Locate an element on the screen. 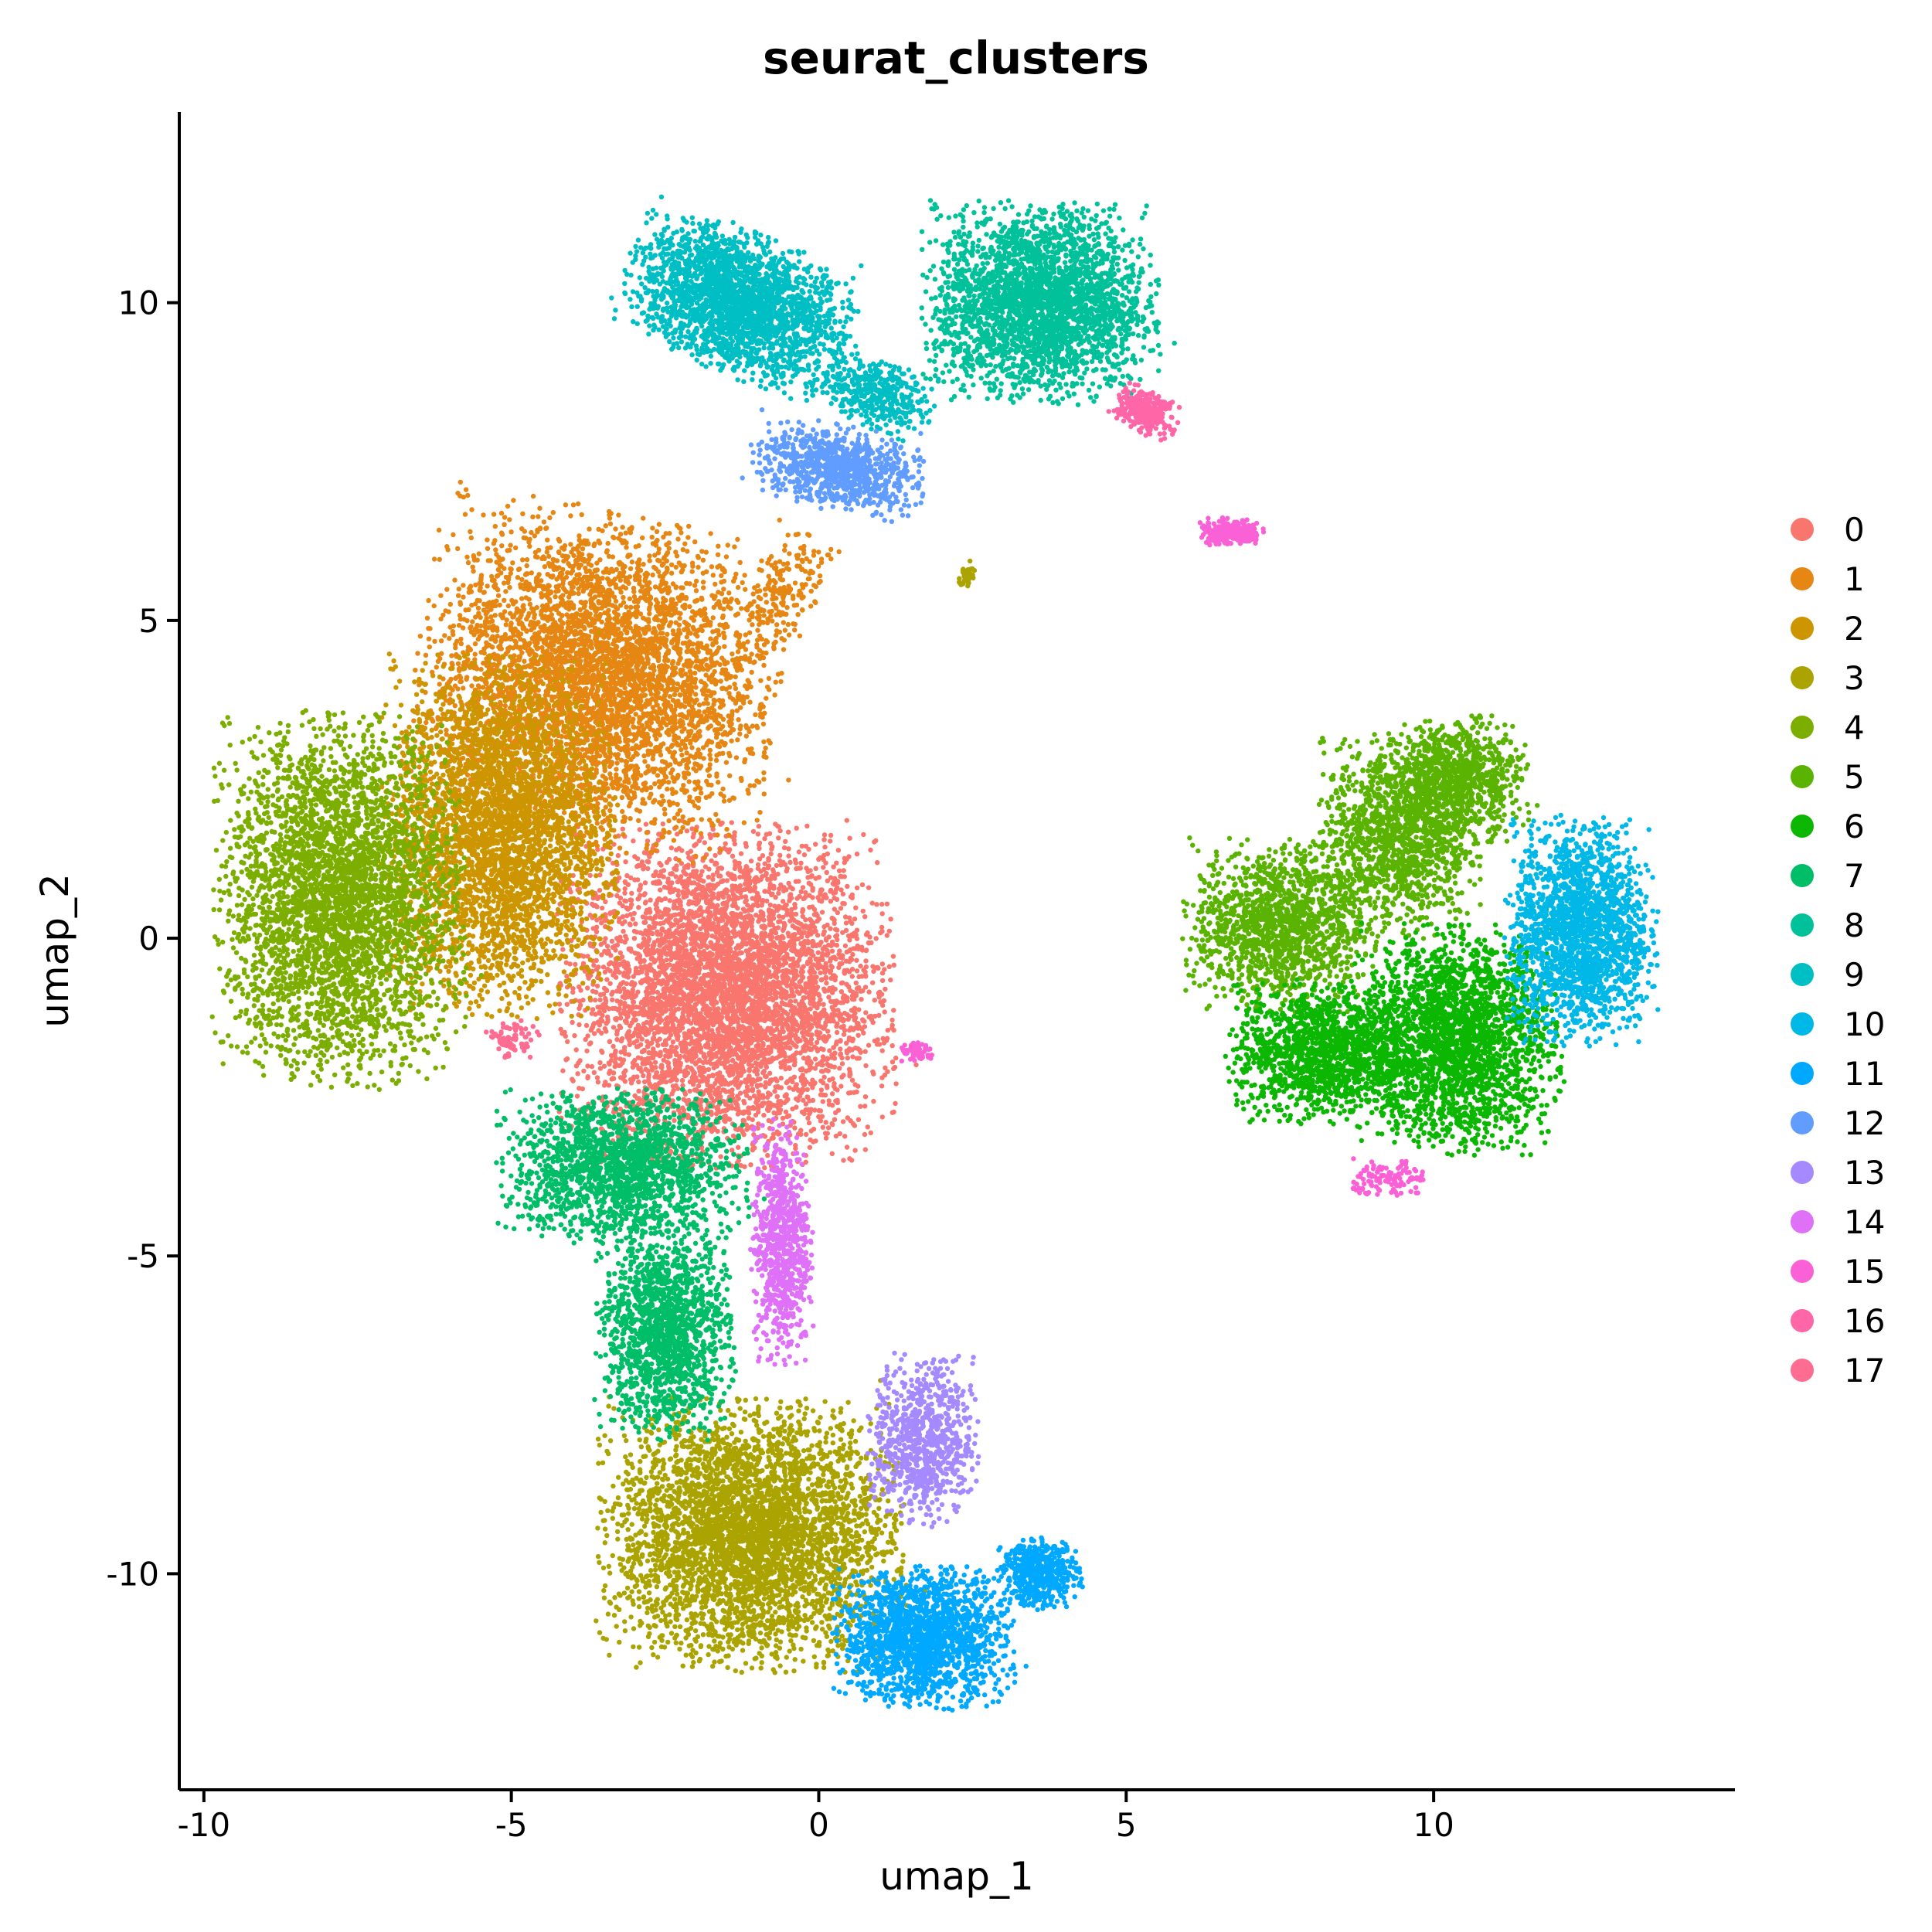 The height and width of the screenshot is (1932, 1932). chart-title: seurat_clusters is located at coordinates (956, 58).